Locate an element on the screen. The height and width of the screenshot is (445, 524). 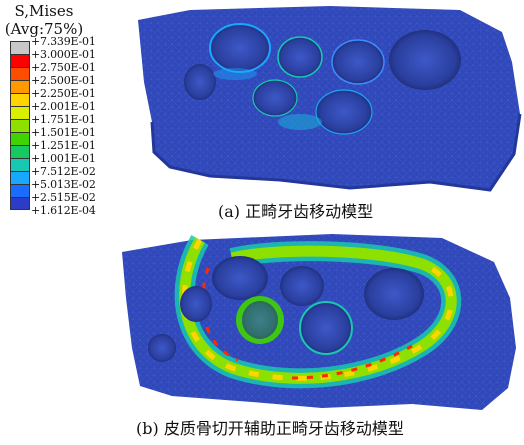
legend-color-bar is located at coordinates (20, 125).